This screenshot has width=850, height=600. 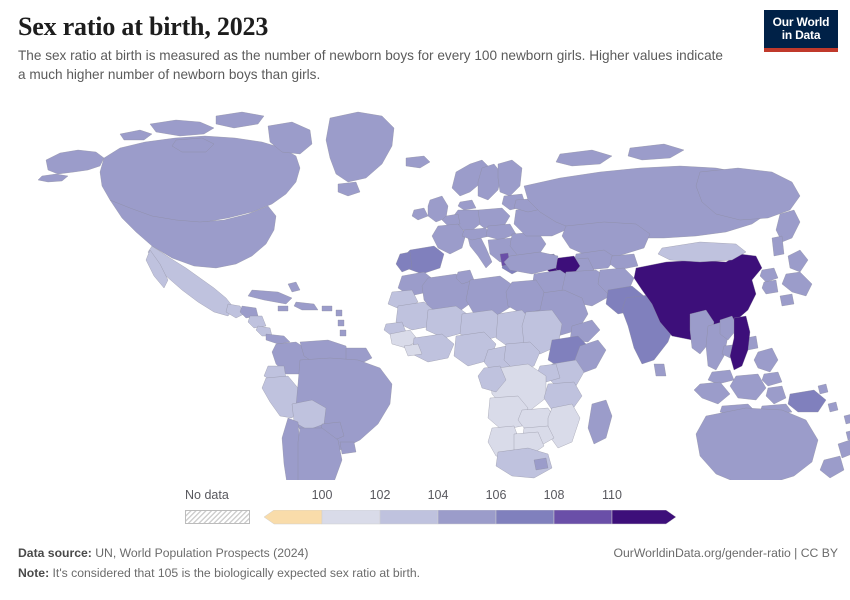 What do you see at coordinates (787, 300) in the screenshot?
I see `country-japan-kyushu` at bounding box center [787, 300].